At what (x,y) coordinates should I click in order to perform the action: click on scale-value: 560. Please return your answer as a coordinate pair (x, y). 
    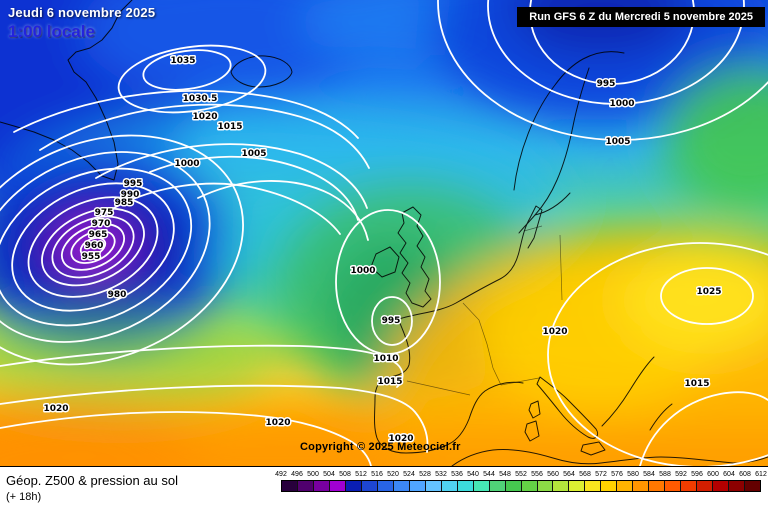
    Looking at the image, I should click on (553, 474).